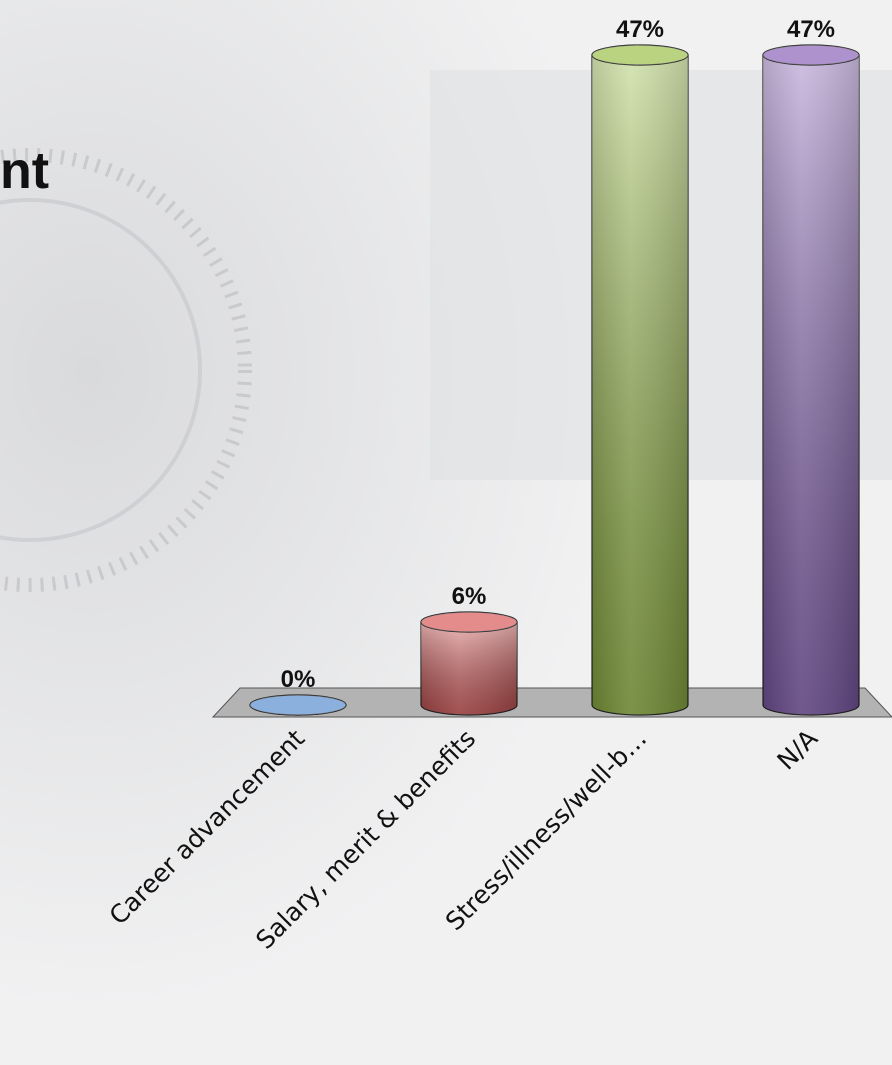  I want to click on value-label: 0%, so click(298, 679).